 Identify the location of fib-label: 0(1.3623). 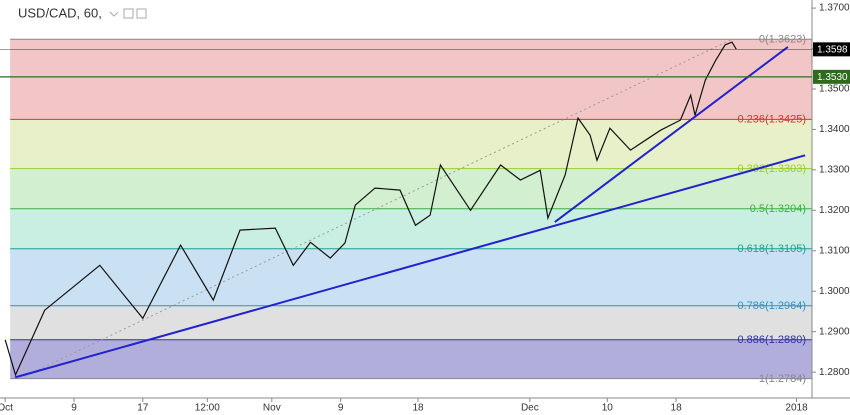
(782, 40).